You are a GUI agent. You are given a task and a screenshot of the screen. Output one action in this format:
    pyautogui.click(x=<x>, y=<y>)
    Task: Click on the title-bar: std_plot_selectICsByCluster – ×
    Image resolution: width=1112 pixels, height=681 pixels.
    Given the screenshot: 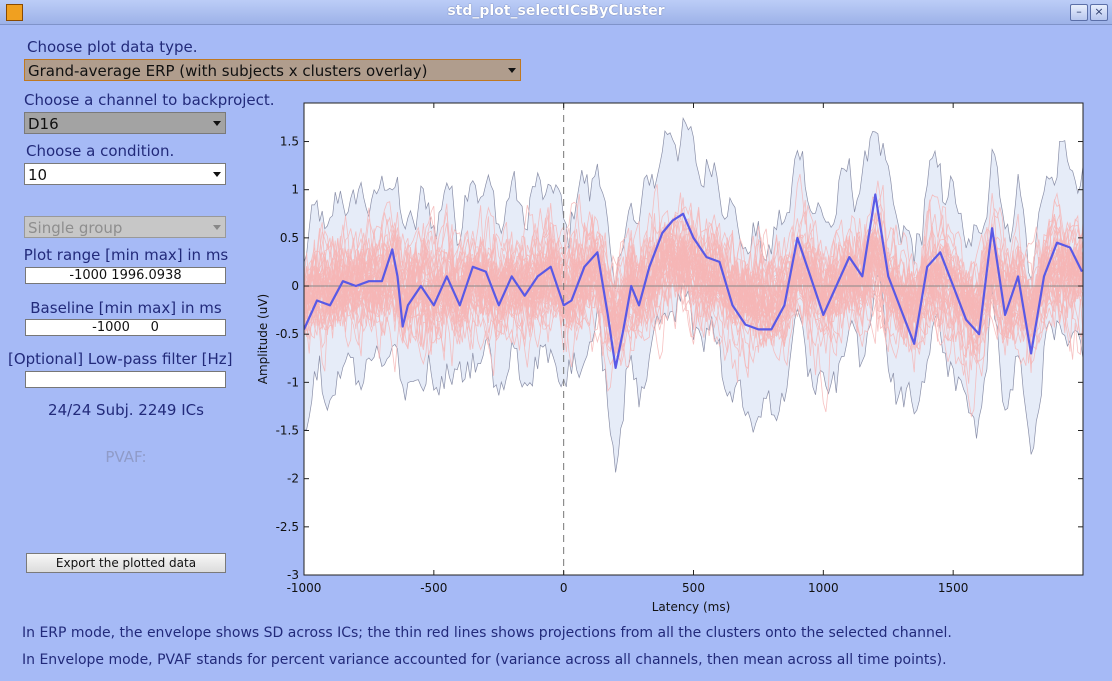 What is the action you would take?
    pyautogui.click(x=556, y=12)
    